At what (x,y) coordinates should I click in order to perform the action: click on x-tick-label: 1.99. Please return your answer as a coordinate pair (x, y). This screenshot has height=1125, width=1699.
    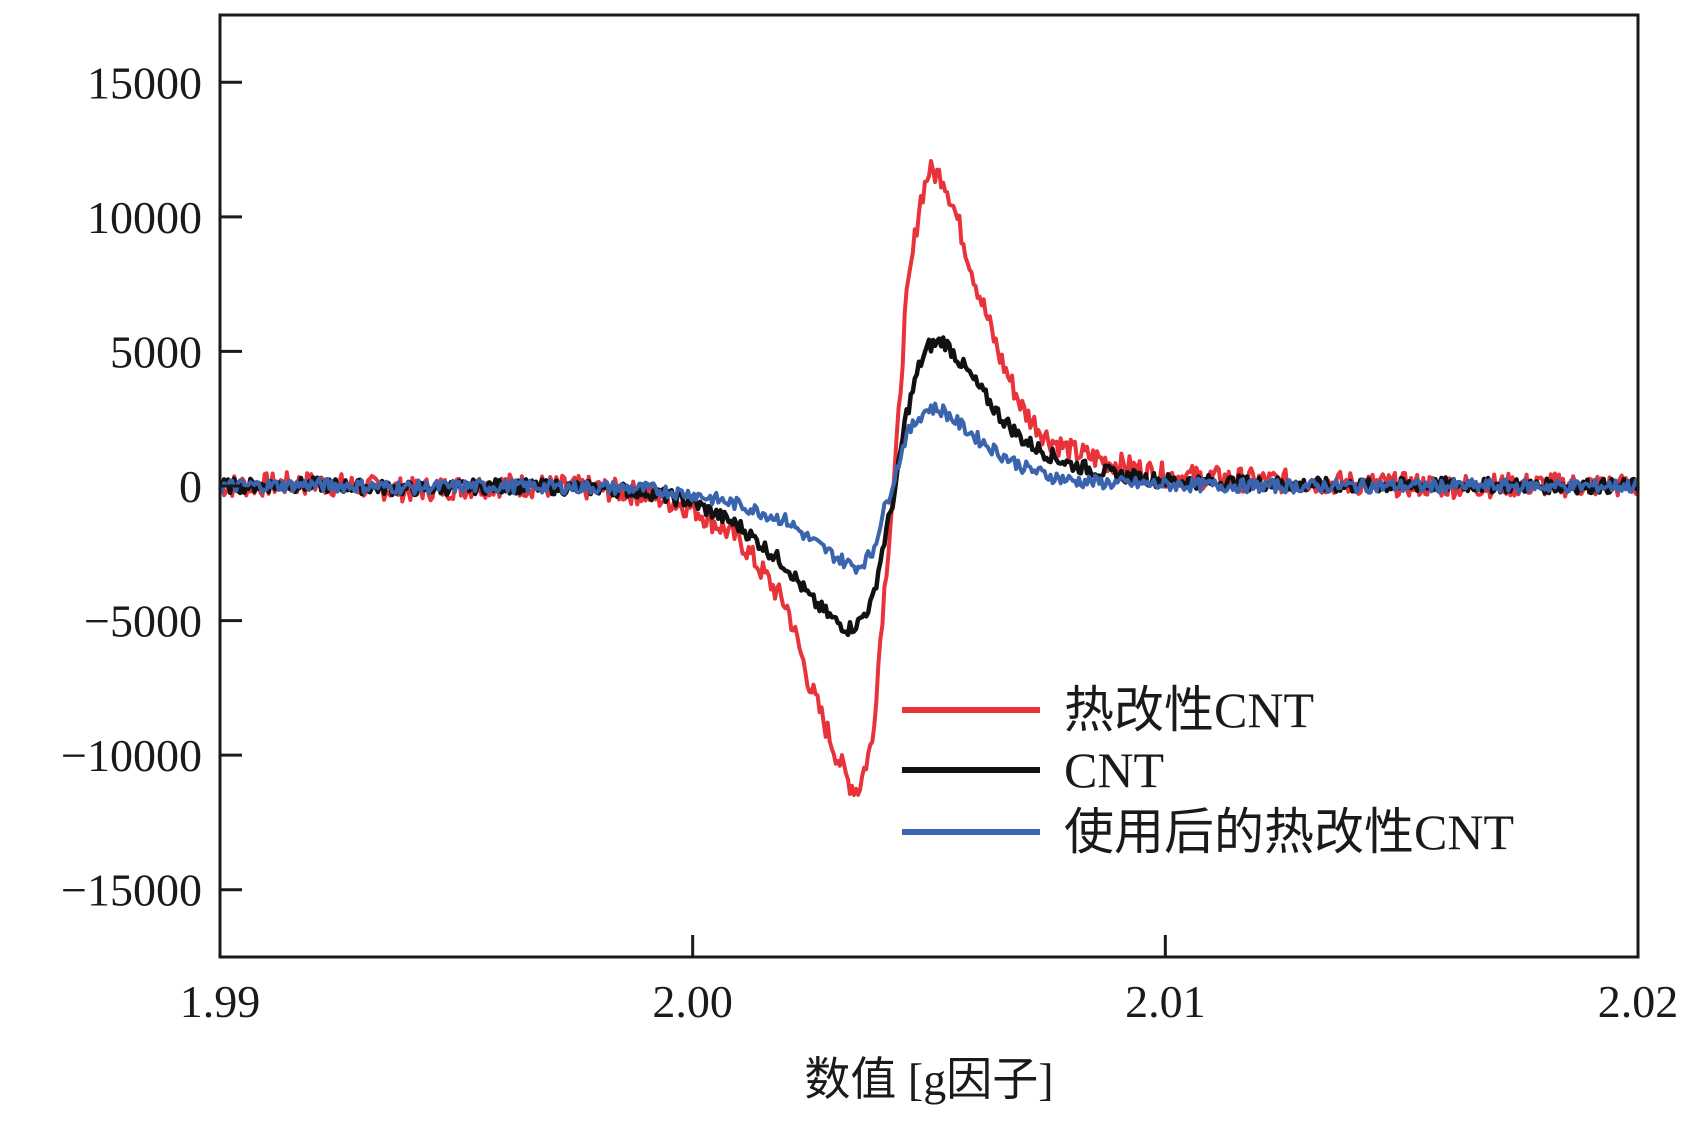
    Looking at the image, I should click on (220, 1001).